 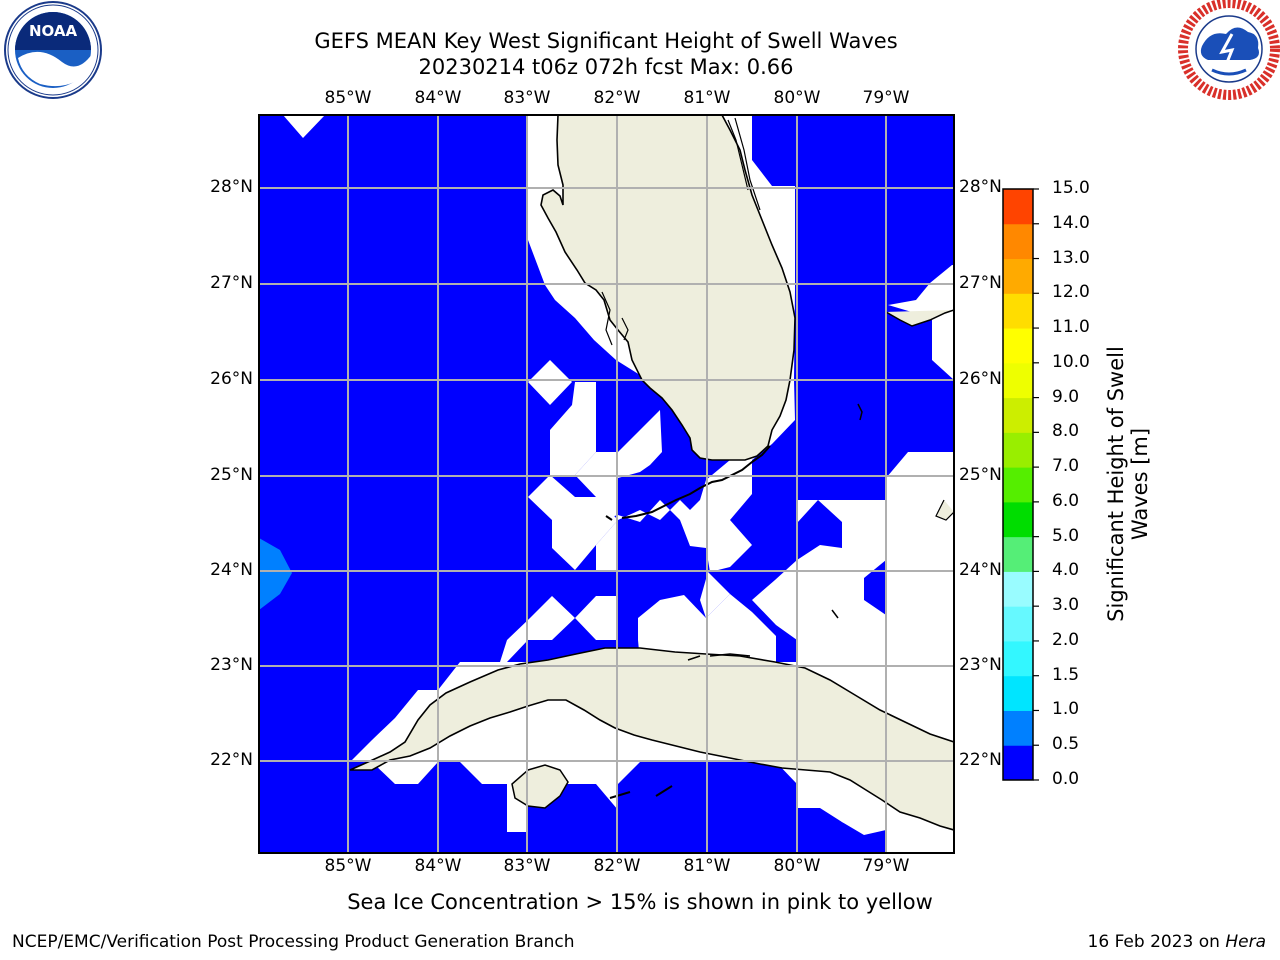 What do you see at coordinates (1066, 709) in the screenshot?
I see `colorbar-tick-label: 1.0` at bounding box center [1066, 709].